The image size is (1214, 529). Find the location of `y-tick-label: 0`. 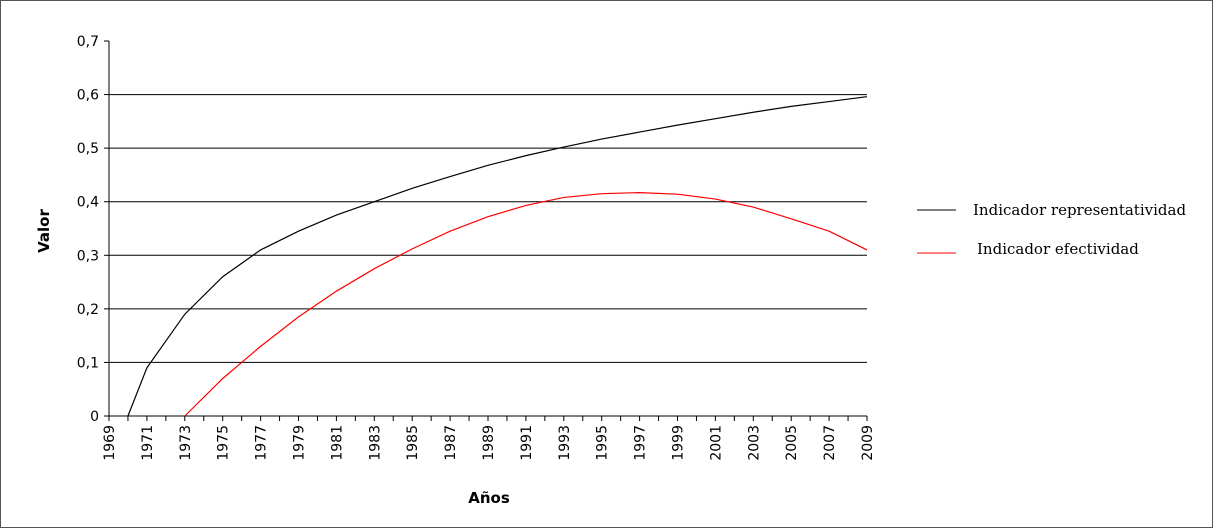

y-tick-label: 0 is located at coordinates (94, 417).